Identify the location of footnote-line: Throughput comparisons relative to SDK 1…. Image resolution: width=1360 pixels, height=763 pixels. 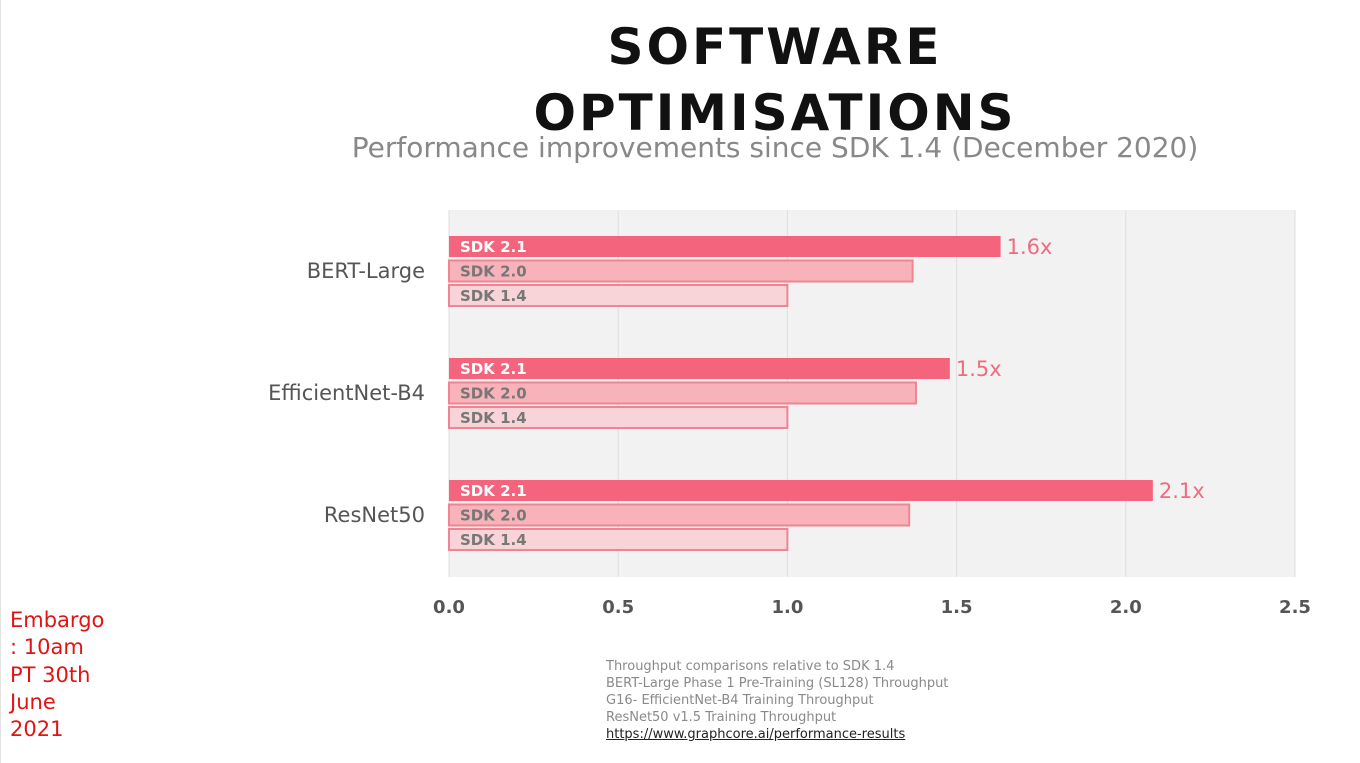
(750, 666).